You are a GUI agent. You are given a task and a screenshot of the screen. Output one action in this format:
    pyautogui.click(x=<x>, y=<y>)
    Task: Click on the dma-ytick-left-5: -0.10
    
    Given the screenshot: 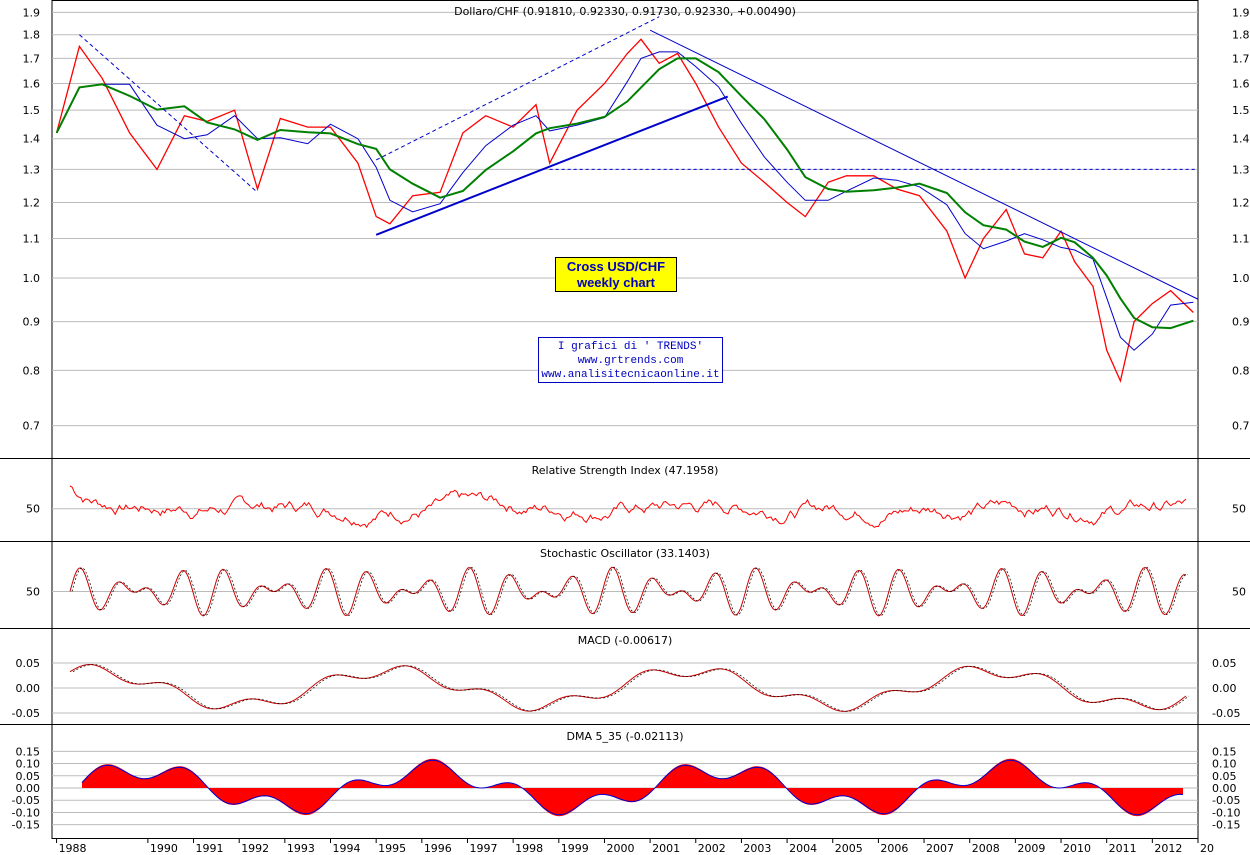 What is the action you would take?
    pyautogui.click(x=26, y=812)
    